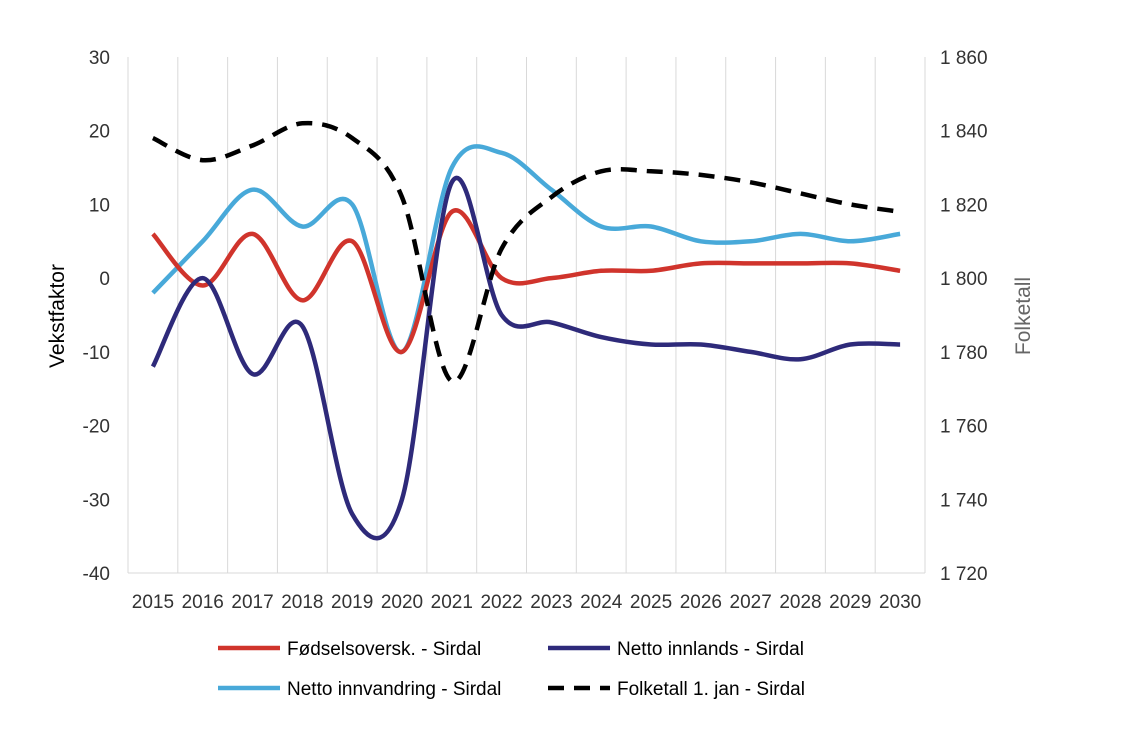 The width and height of the screenshot is (1148, 752). What do you see at coordinates (800, 602) in the screenshot?
I see `x-tick: 2028` at bounding box center [800, 602].